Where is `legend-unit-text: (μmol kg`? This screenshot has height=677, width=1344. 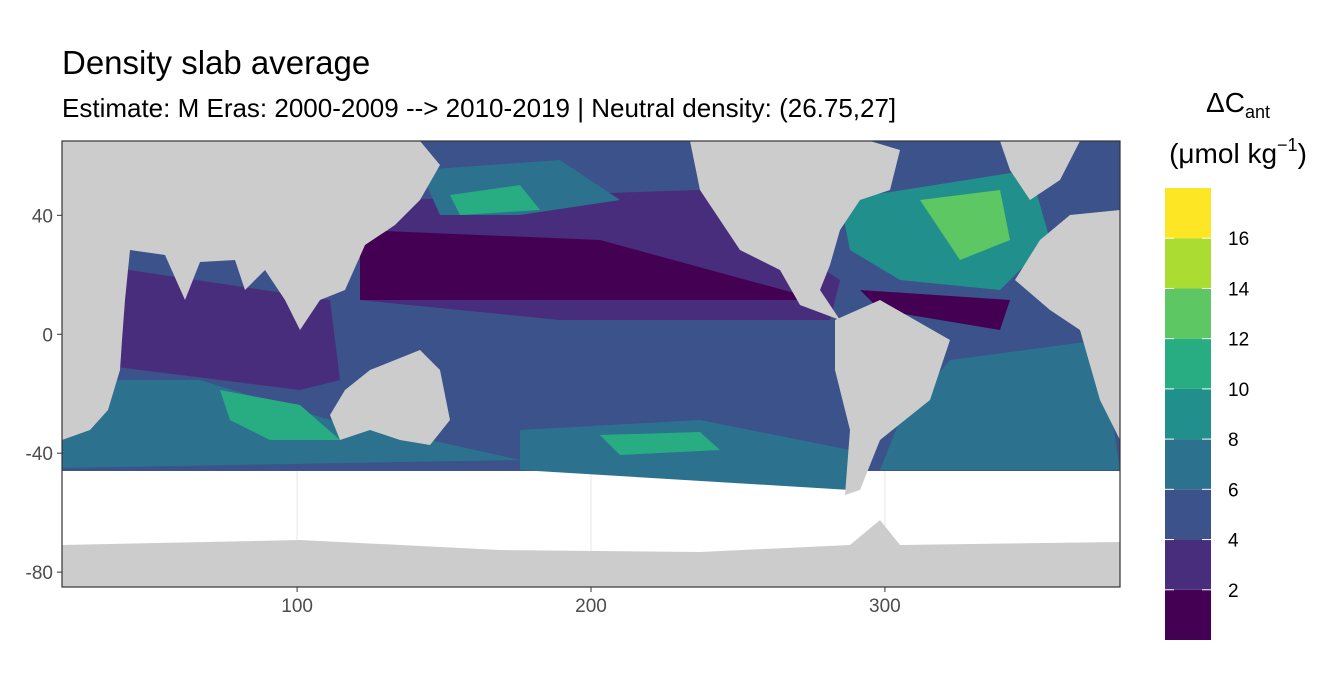
legend-unit-text: (μmol kg is located at coordinates (1223, 153).